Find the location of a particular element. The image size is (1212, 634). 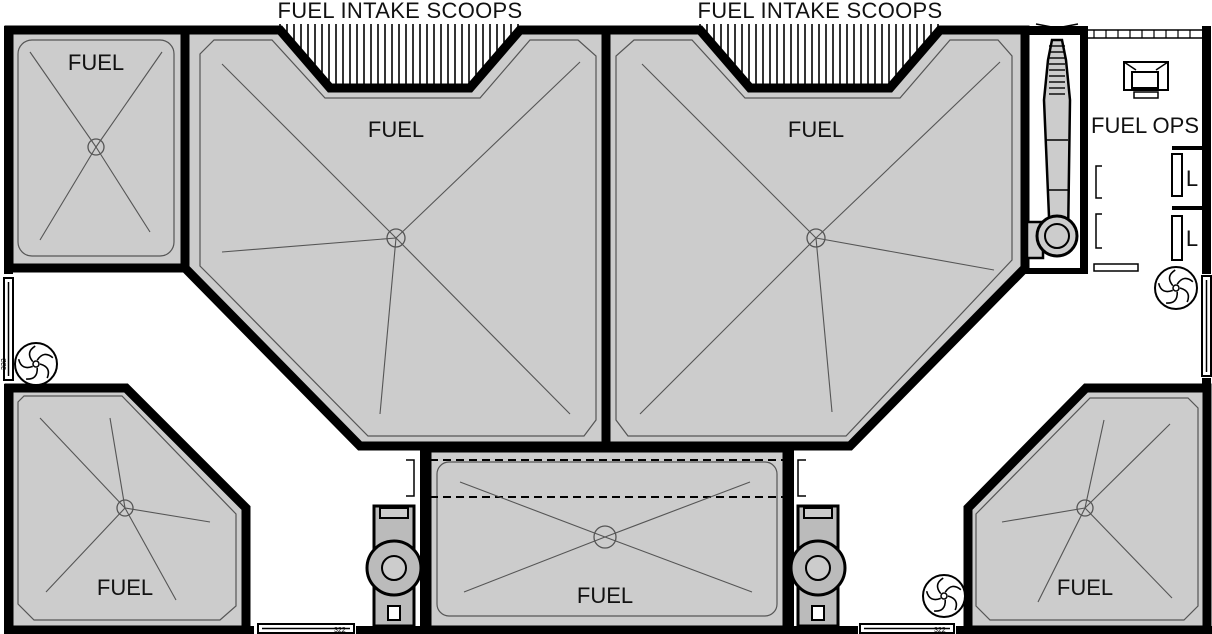

fuel-ops-room: FUEL OPS L L is located at coordinates (1113, 150).